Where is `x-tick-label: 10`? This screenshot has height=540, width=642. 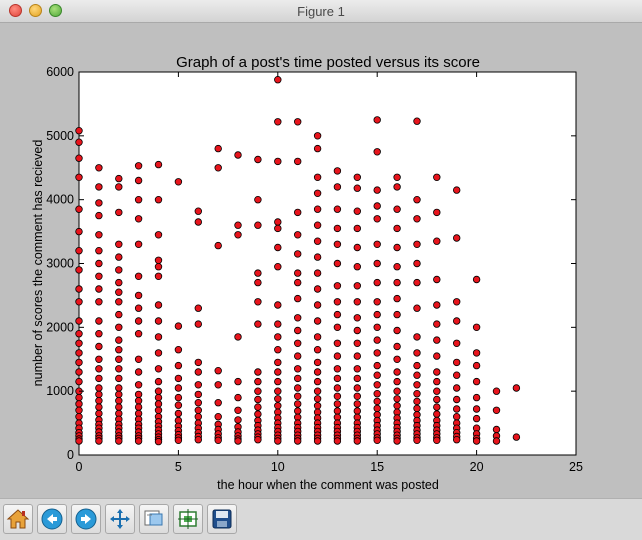
x-tick-label: 10 is located at coordinates (278, 467).